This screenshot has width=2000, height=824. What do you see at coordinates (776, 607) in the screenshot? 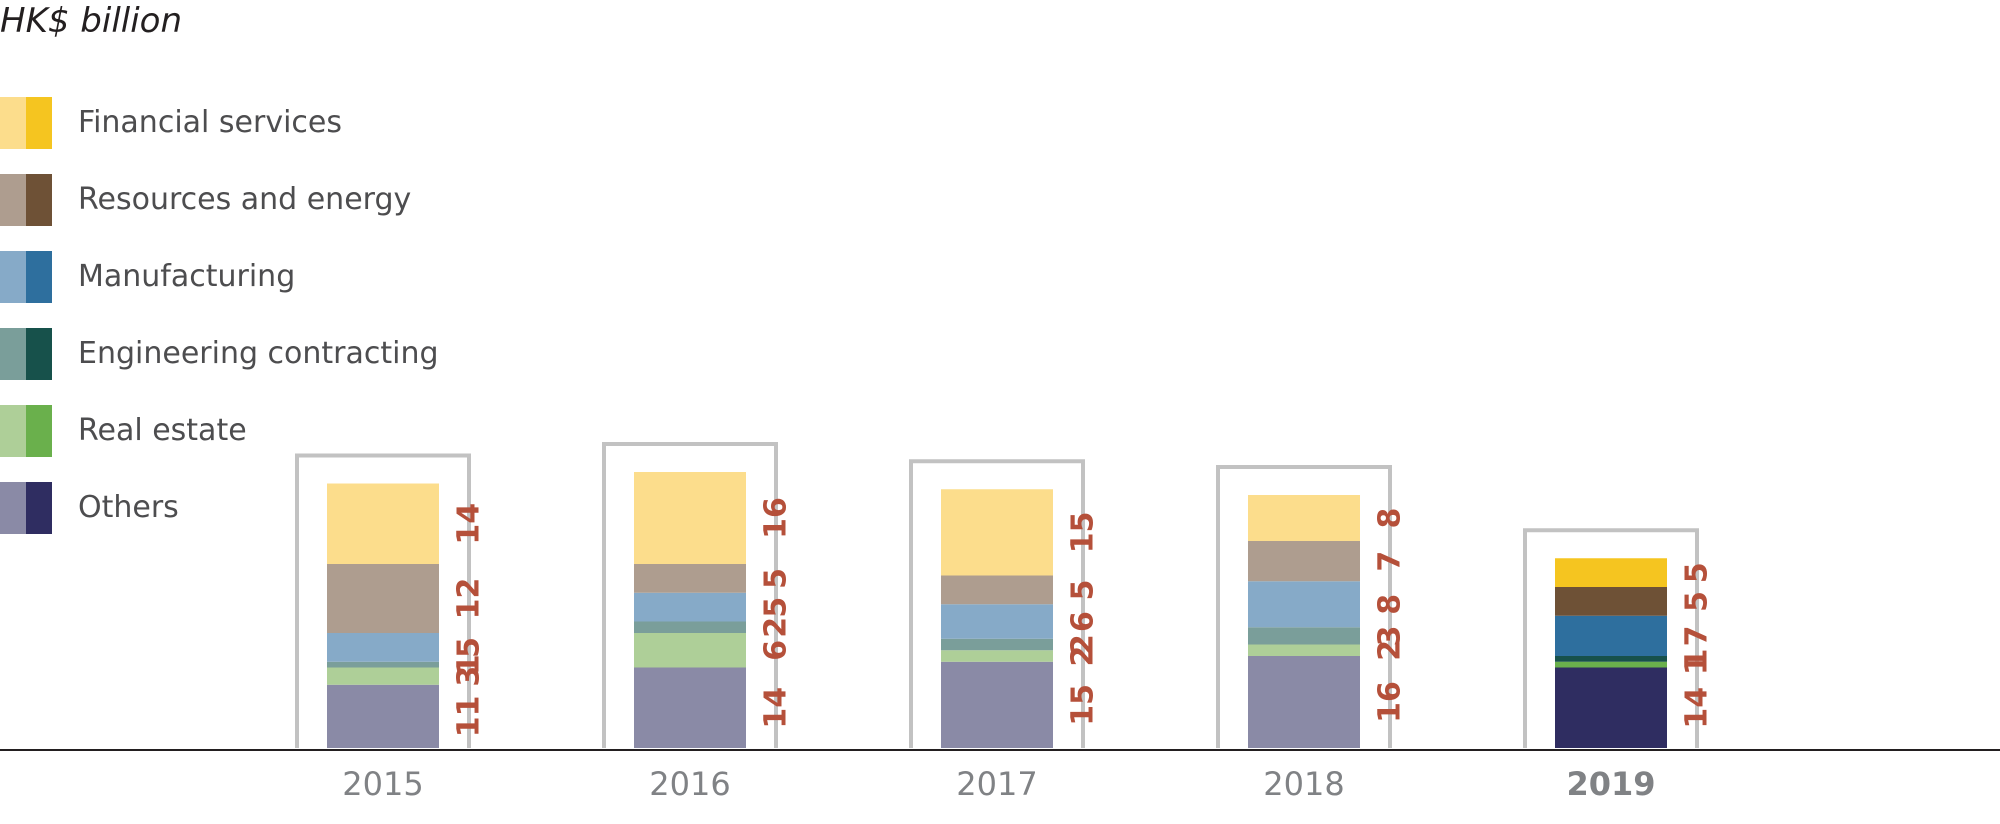
I see `value-label-2016-manufacturing: 5` at bounding box center [776, 607].